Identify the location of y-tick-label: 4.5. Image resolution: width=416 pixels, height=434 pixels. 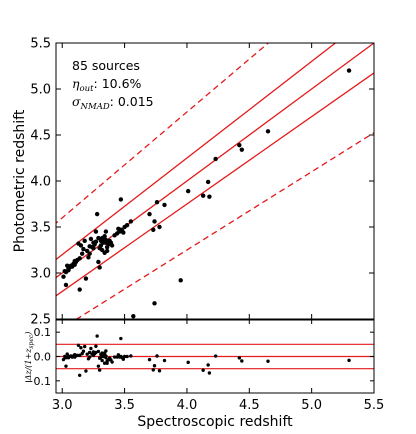
(40, 136).